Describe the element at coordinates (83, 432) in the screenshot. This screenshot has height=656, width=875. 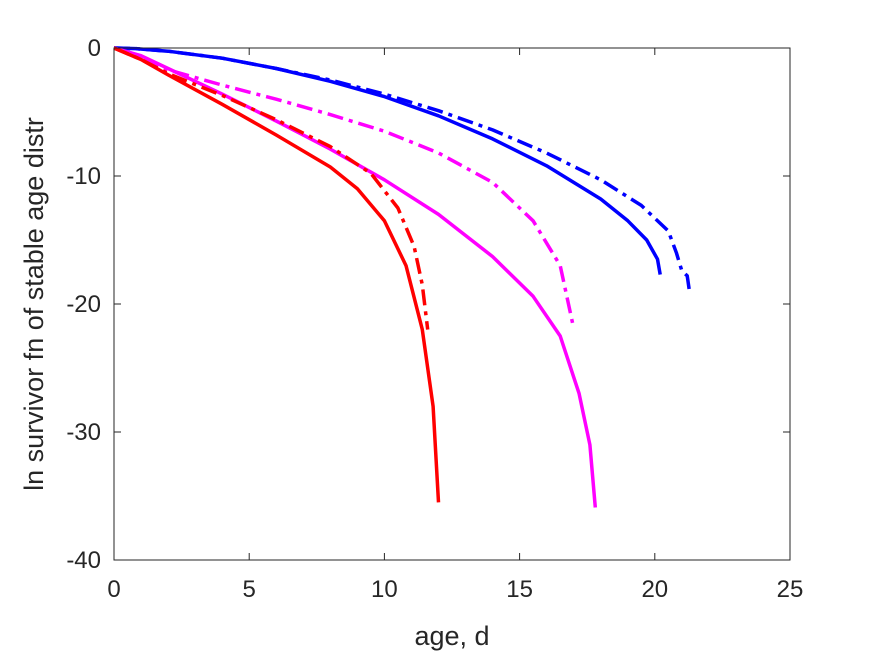
I see `y-tick-label: -30` at that location.